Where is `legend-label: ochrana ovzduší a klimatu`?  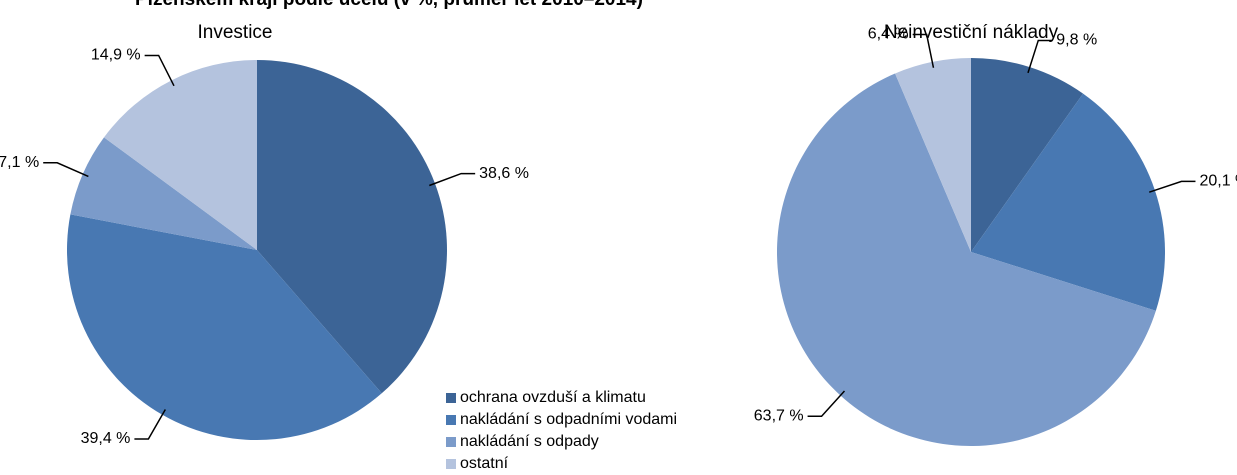 legend-label: ochrana ovzduší a klimatu is located at coordinates (553, 397).